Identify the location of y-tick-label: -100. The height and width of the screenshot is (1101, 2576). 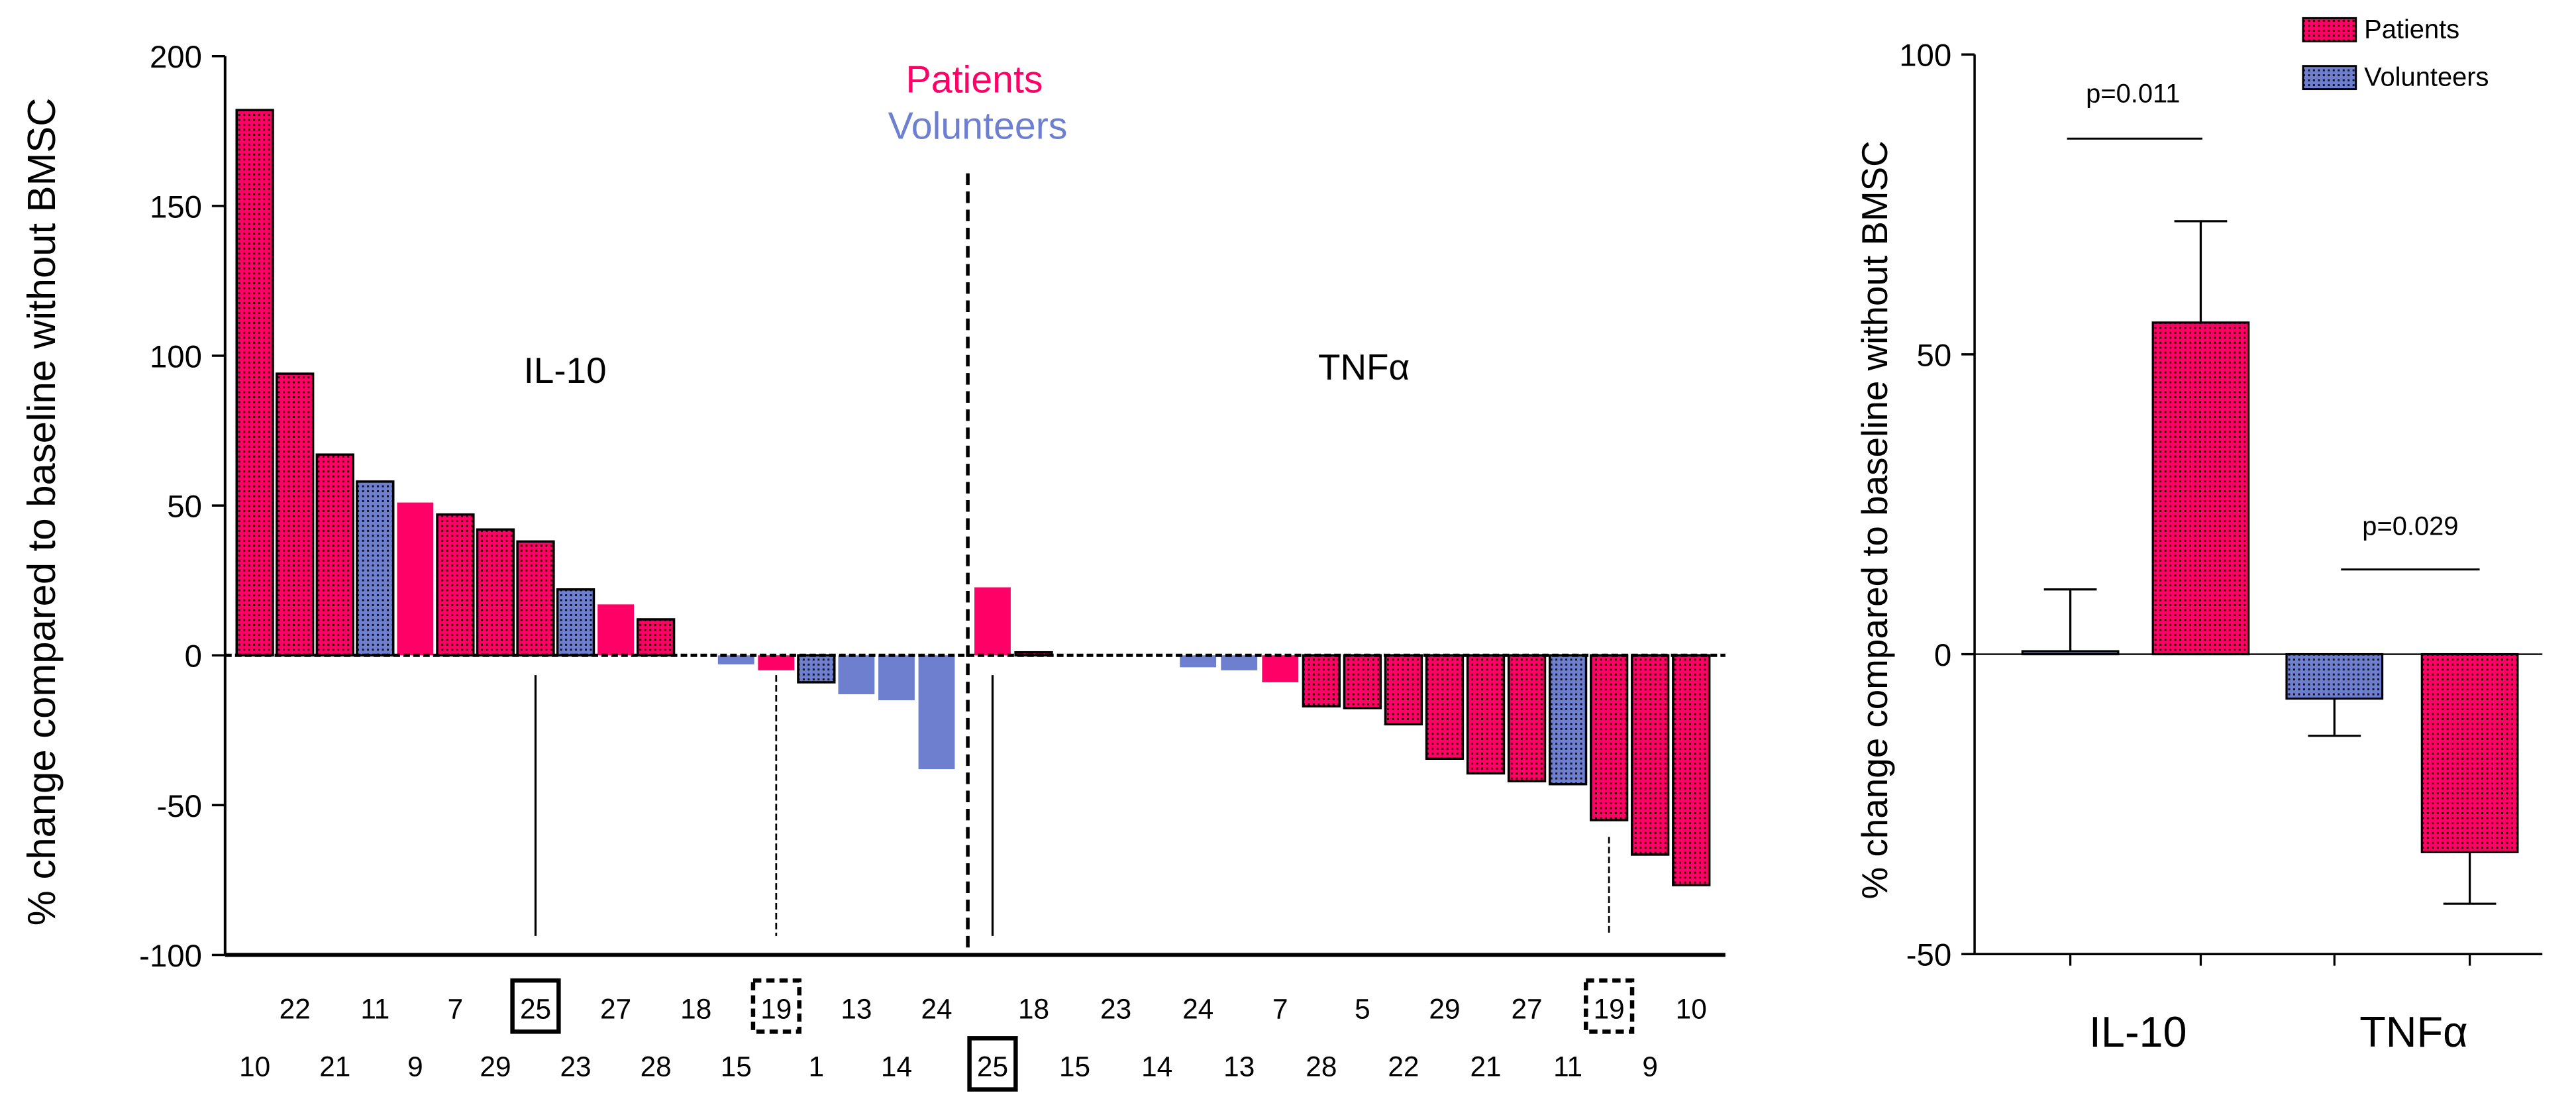
(170, 956).